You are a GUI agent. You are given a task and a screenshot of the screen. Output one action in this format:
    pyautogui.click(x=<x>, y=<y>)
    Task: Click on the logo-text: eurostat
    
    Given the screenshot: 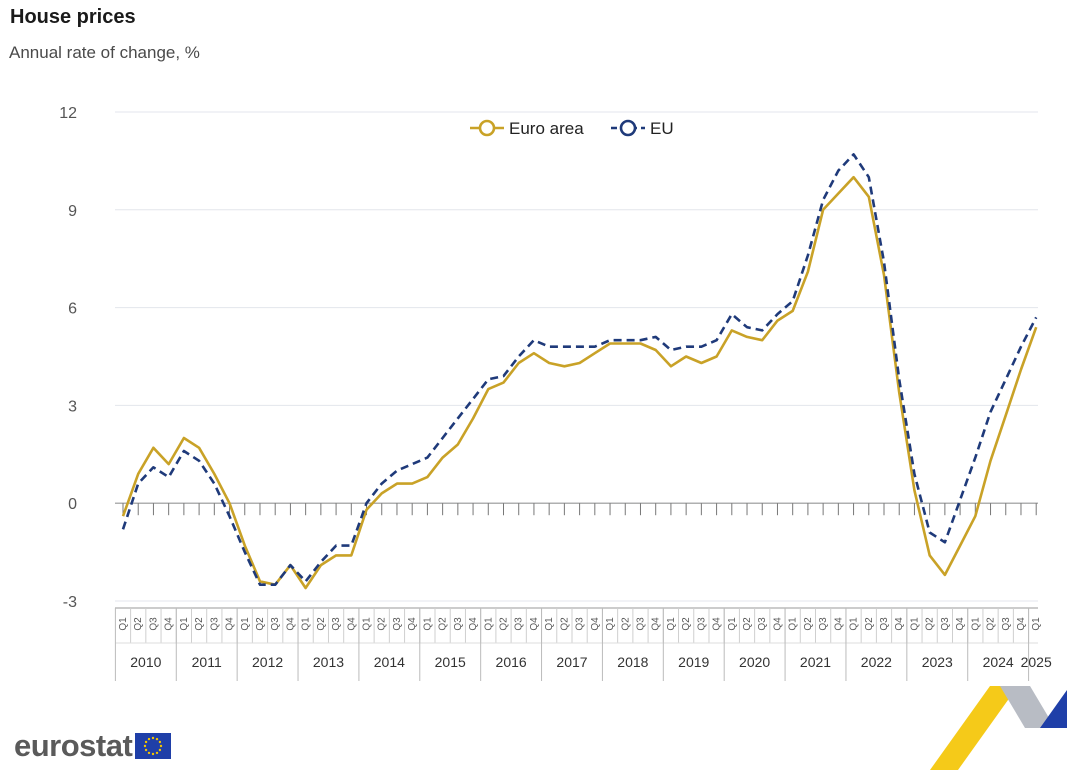 What is the action you would take?
    pyautogui.click(x=73, y=745)
    